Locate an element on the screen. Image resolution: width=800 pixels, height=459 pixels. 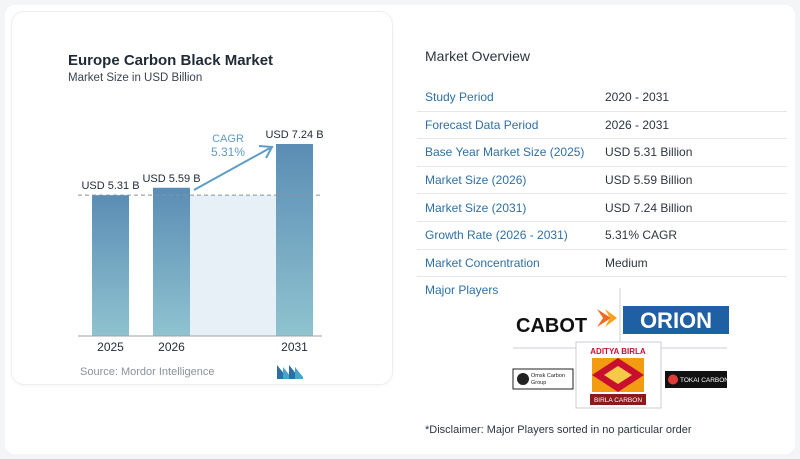
overview-value: USD 7.24 Billion is located at coordinates (690, 207).